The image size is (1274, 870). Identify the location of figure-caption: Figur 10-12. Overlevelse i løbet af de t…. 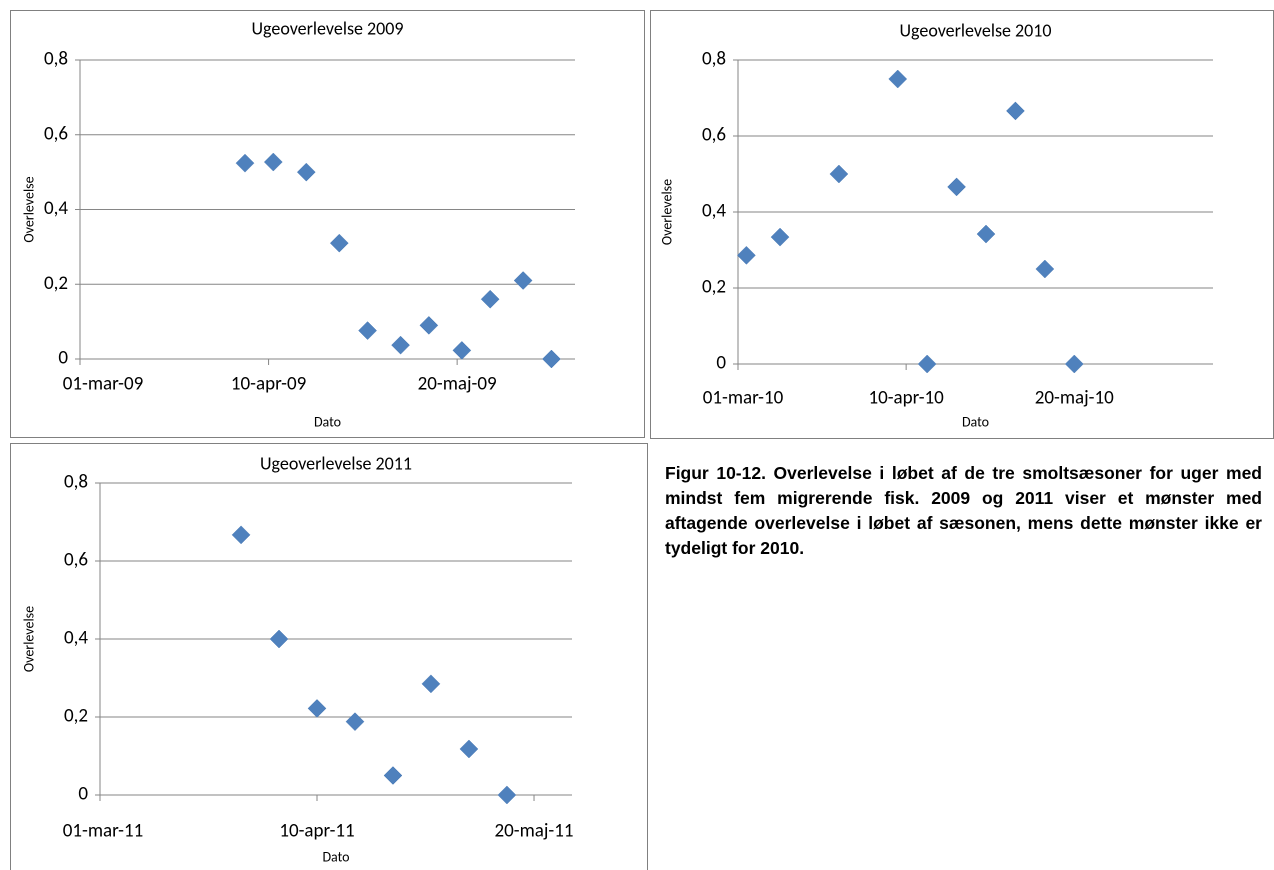
(963, 510).